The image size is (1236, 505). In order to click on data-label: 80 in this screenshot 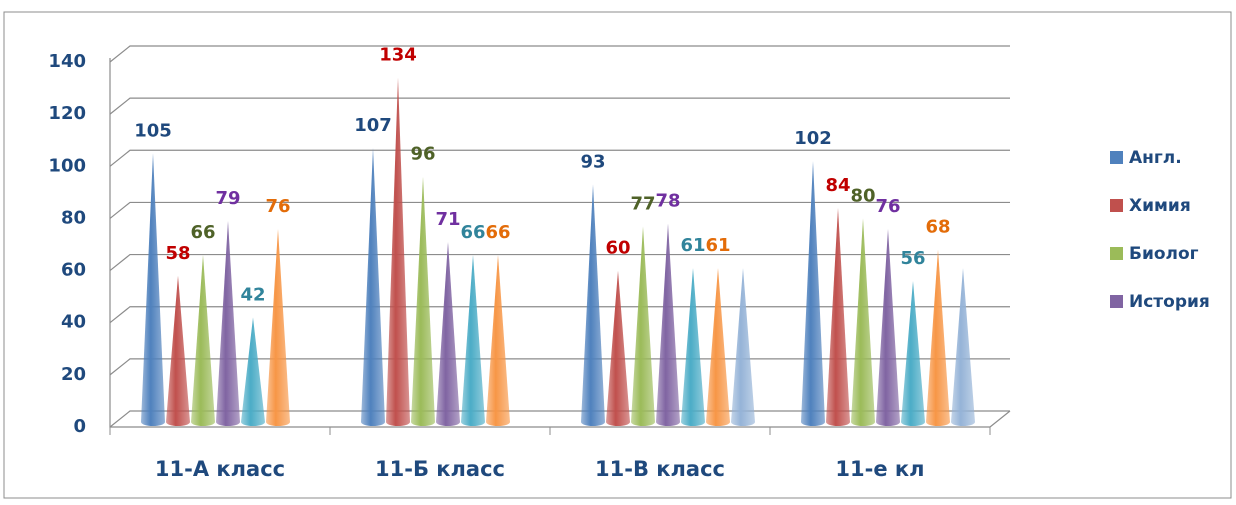, I will do `click(862, 195)`.